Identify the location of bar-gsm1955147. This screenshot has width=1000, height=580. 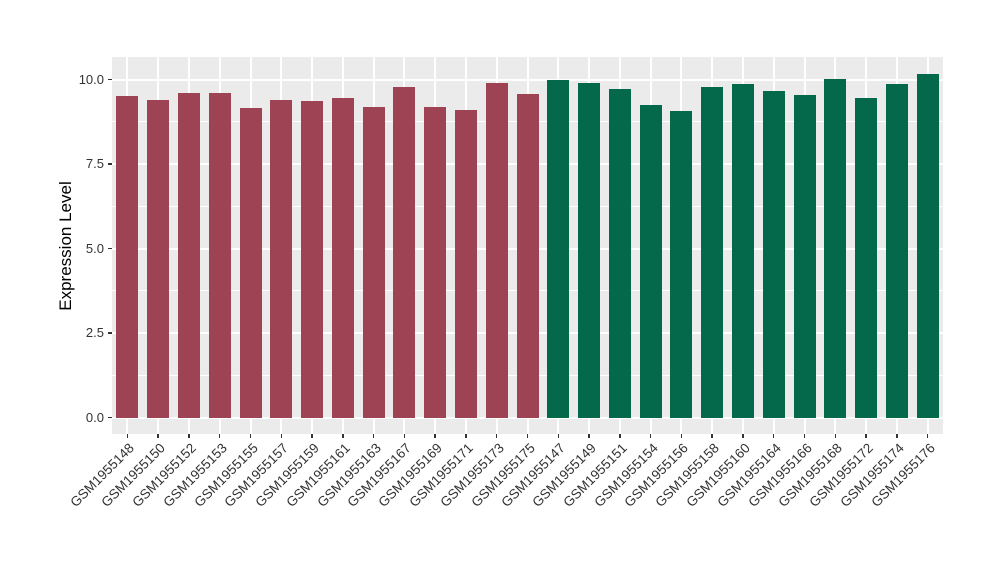
(558, 249).